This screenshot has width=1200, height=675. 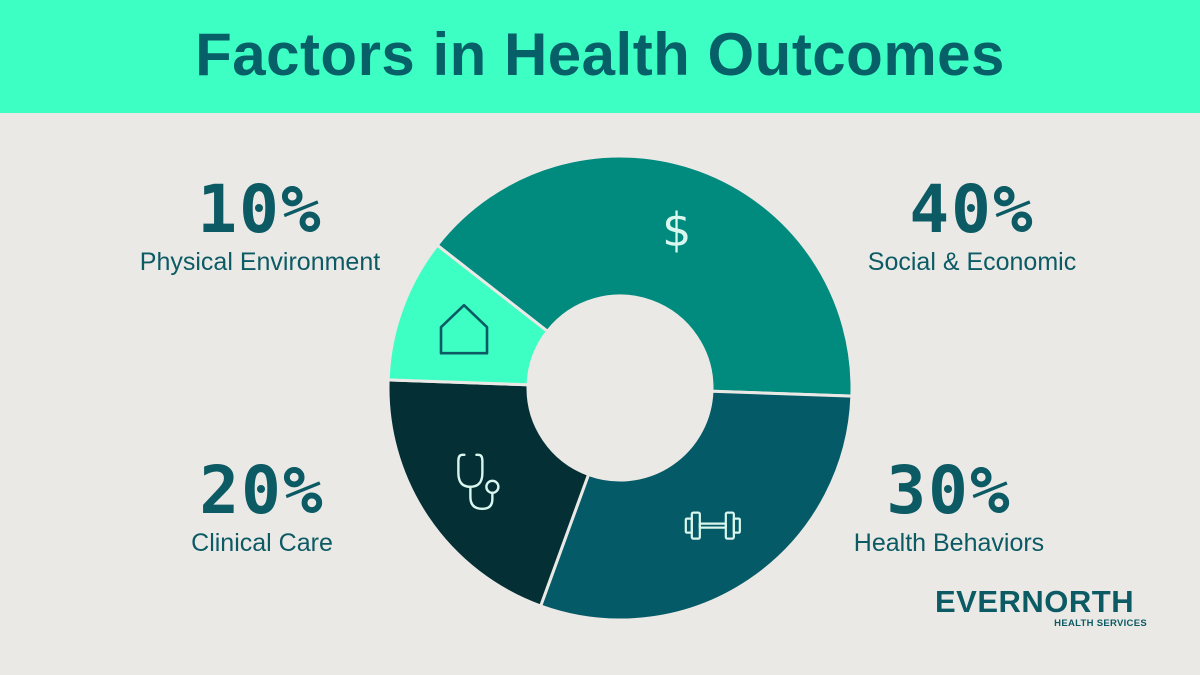 What do you see at coordinates (949, 490) in the screenshot?
I see `data-label-health-behaviors: 30%` at bounding box center [949, 490].